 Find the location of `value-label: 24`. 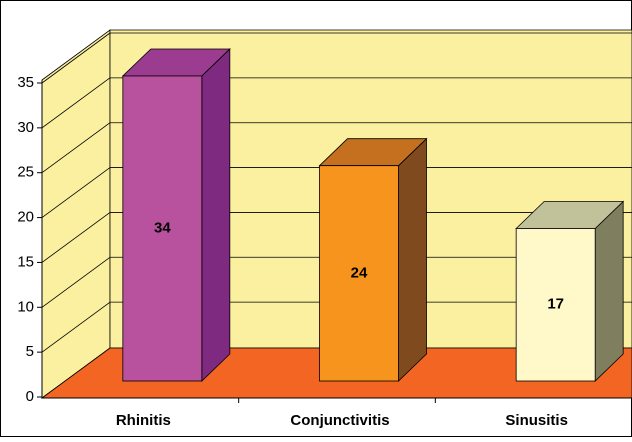

value-label: 24 is located at coordinates (359, 272).